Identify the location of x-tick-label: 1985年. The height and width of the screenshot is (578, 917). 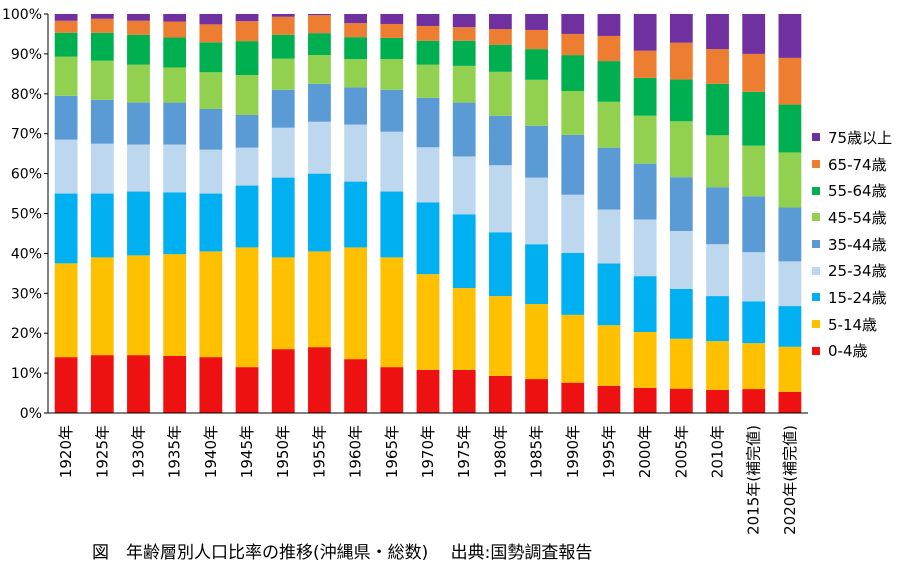
(537, 451).